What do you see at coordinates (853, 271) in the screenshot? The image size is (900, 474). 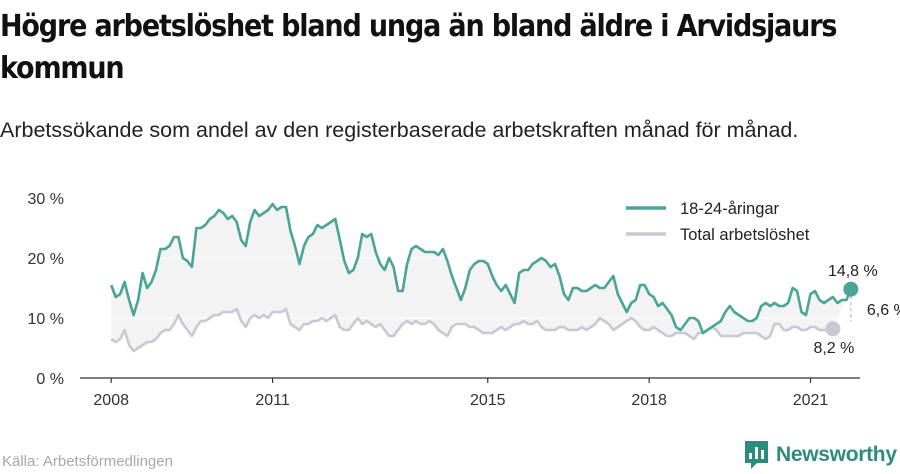 I see `youth-end-label: 14,8 %` at bounding box center [853, 271].